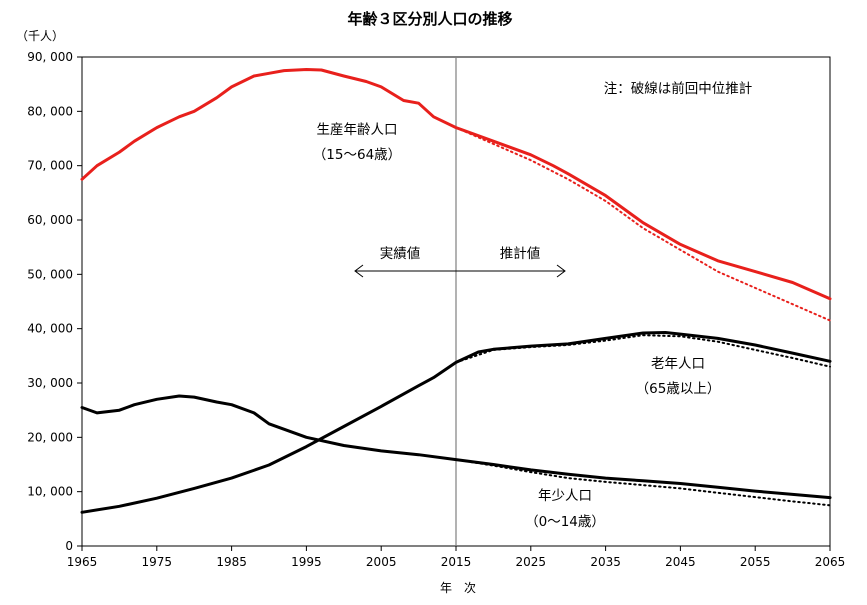 Image resolution: width=867 pixels, height=605 pixels. I want to click on x-tick-label: 1995, so click(306, 562).